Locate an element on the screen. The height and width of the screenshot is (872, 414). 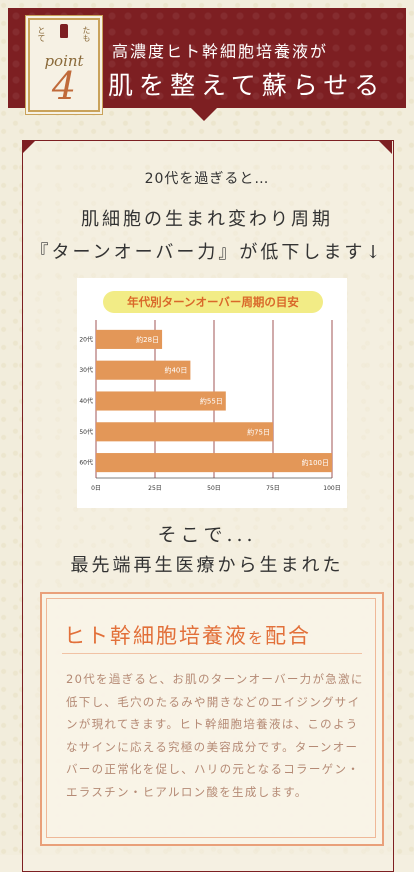
x-tick-label: 100日 is located at coordinates (331, 488).